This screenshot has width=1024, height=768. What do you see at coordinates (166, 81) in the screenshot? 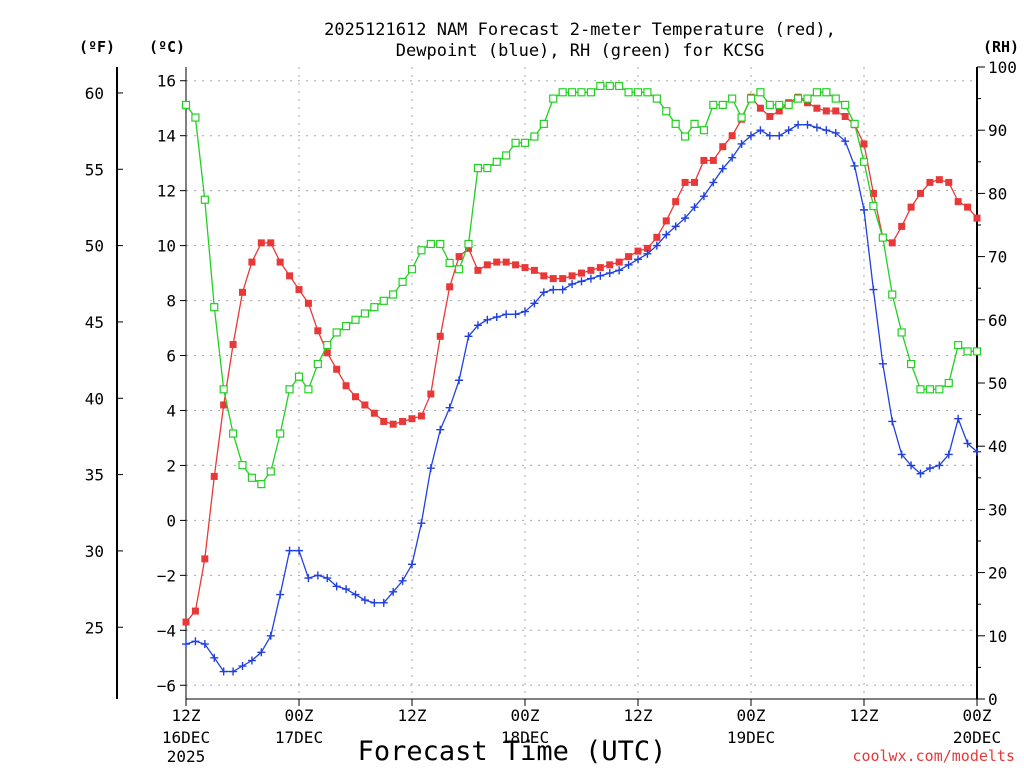
I see `celsius-tick-label: 16` at bounding box center [166, 81].